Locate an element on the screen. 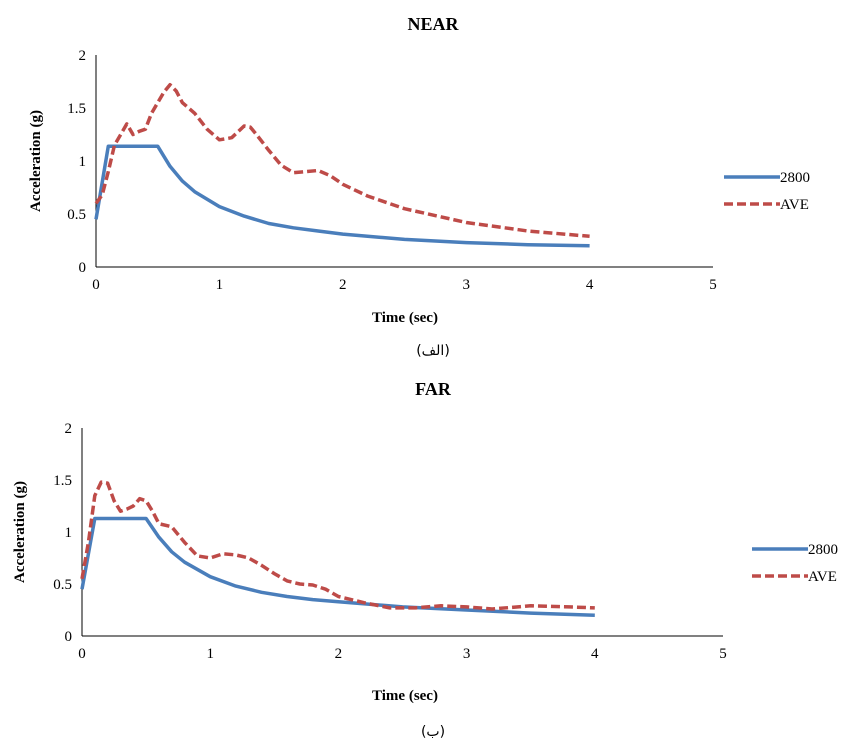  far-x-tick-label: 0 is located at coordinates (82, 654).